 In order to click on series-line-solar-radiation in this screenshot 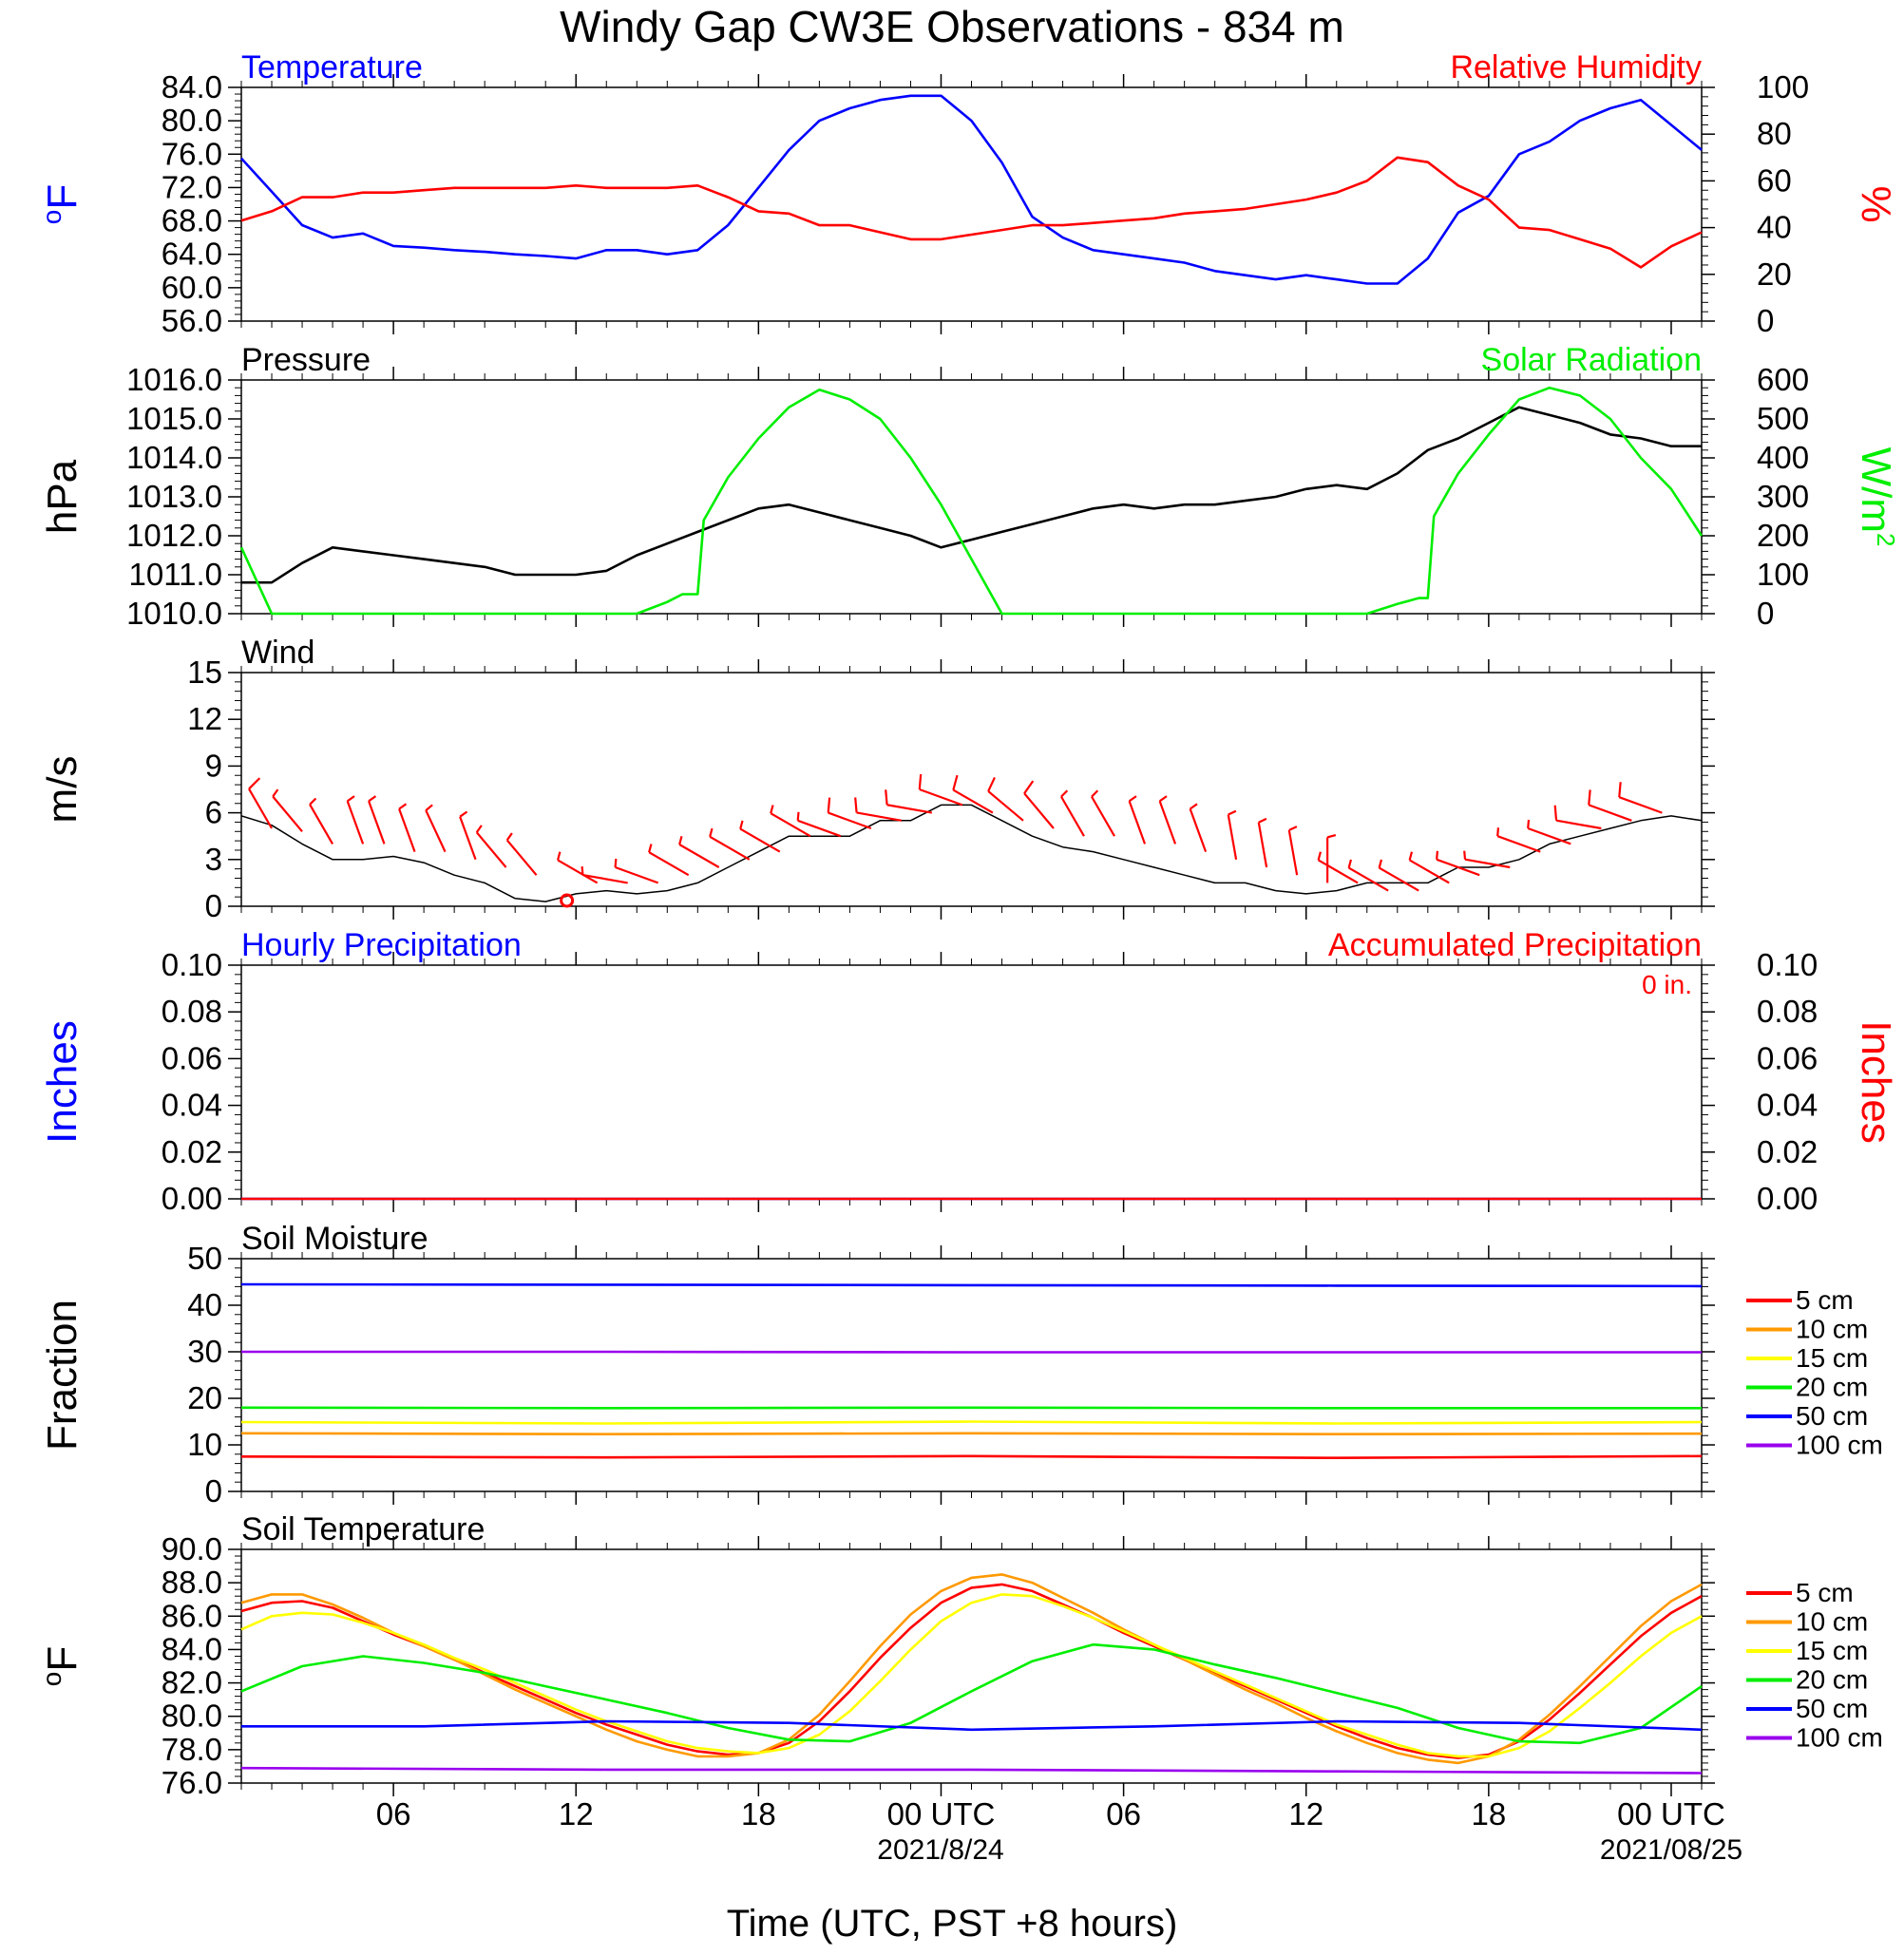, I will do `click(971, 501)`.